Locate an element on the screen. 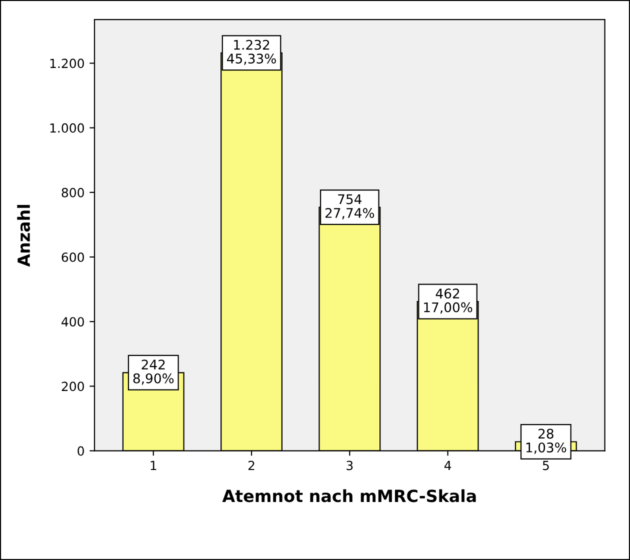 This screenshot has height=560, width=630. data-label: 462 17,00% is located at coordinates (448, 301).